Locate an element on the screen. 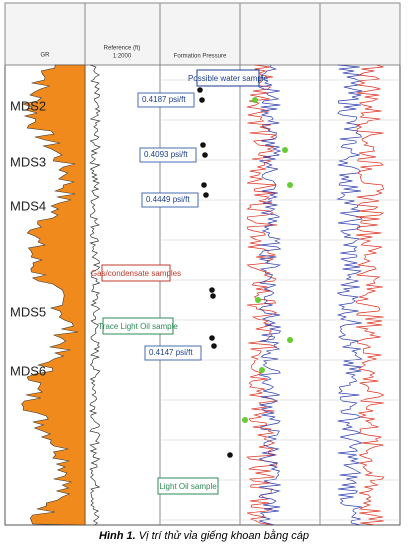  gradient-label: 0.4449 psi/ft is located at coordinates (168, 199).